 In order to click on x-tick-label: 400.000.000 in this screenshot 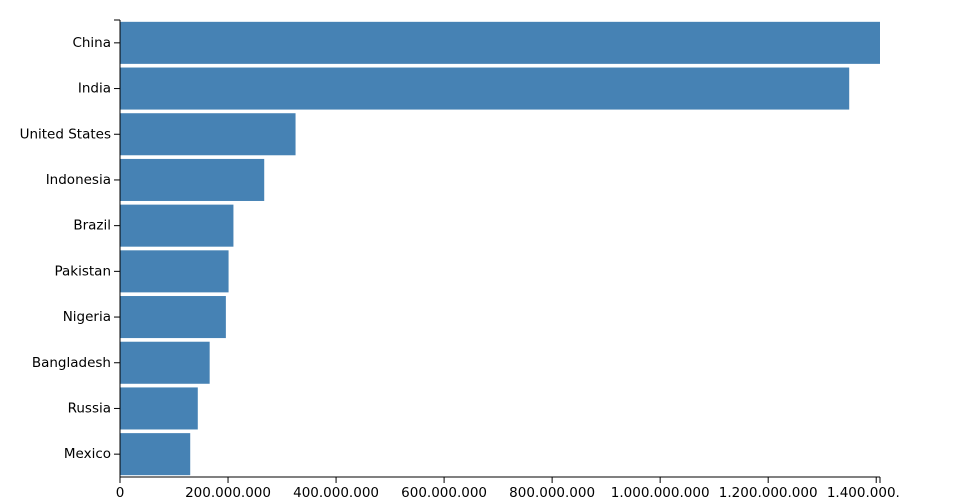, I will do `click(336, 492)`.